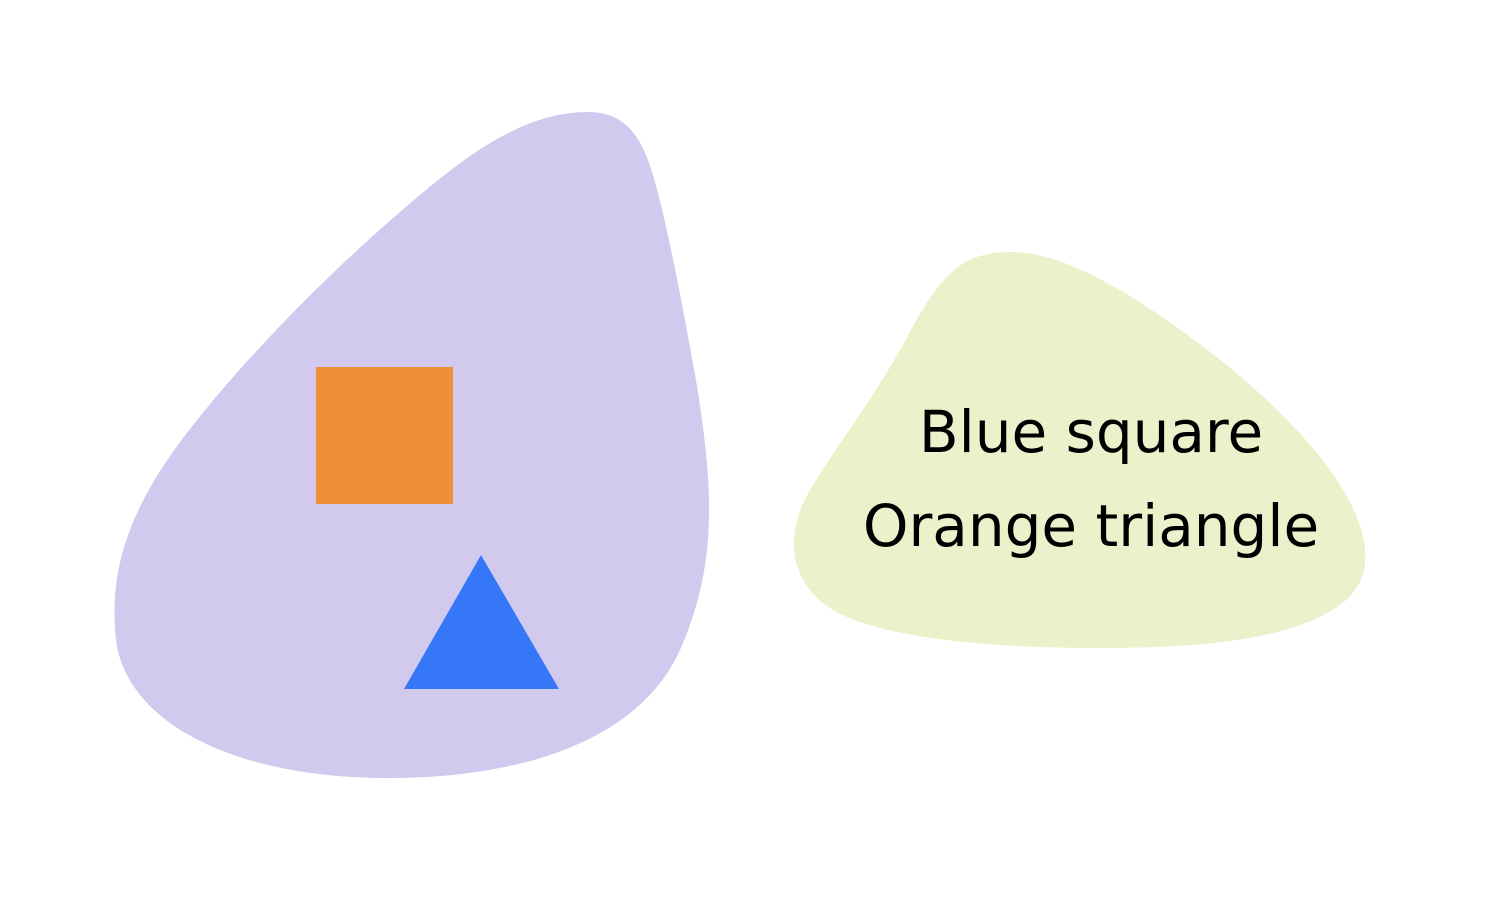 Image resolution: width=1486 pixels, height=924 pixels. I want to click on caption-line-1: Blue square, so click(1091, 432).